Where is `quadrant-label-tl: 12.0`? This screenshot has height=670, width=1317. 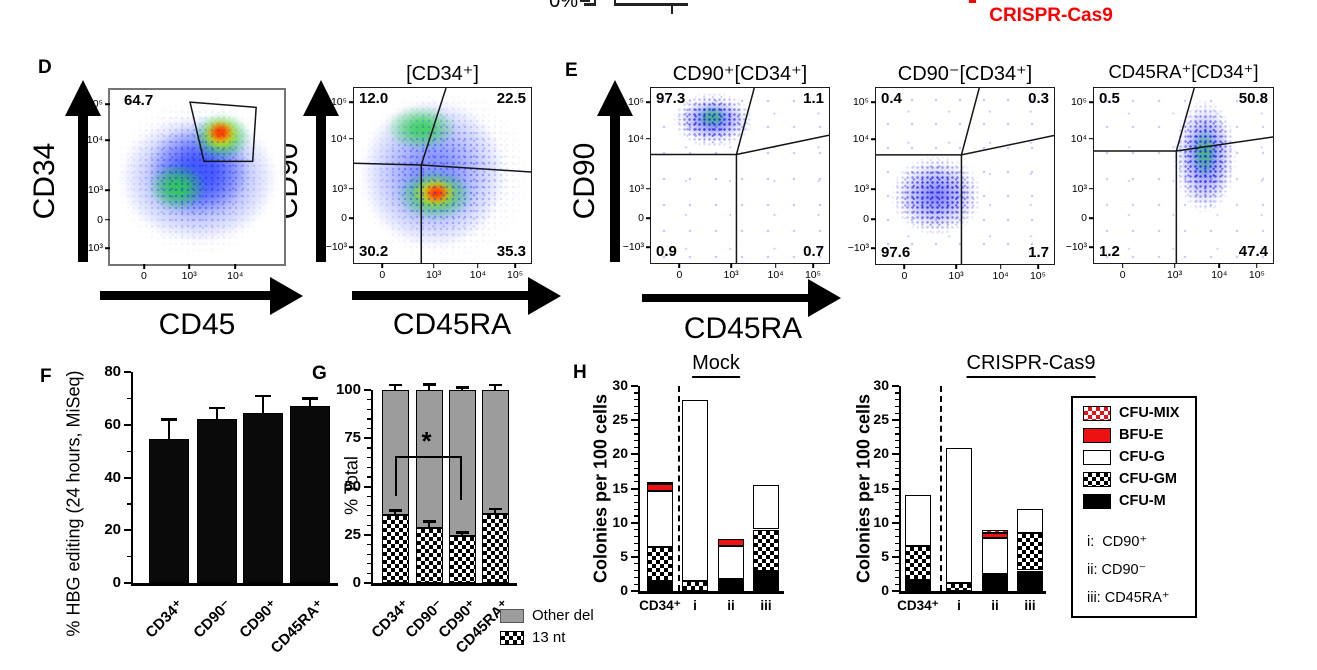
quadrant-label-tl: 12.0 is located at coordinates (374, 98).